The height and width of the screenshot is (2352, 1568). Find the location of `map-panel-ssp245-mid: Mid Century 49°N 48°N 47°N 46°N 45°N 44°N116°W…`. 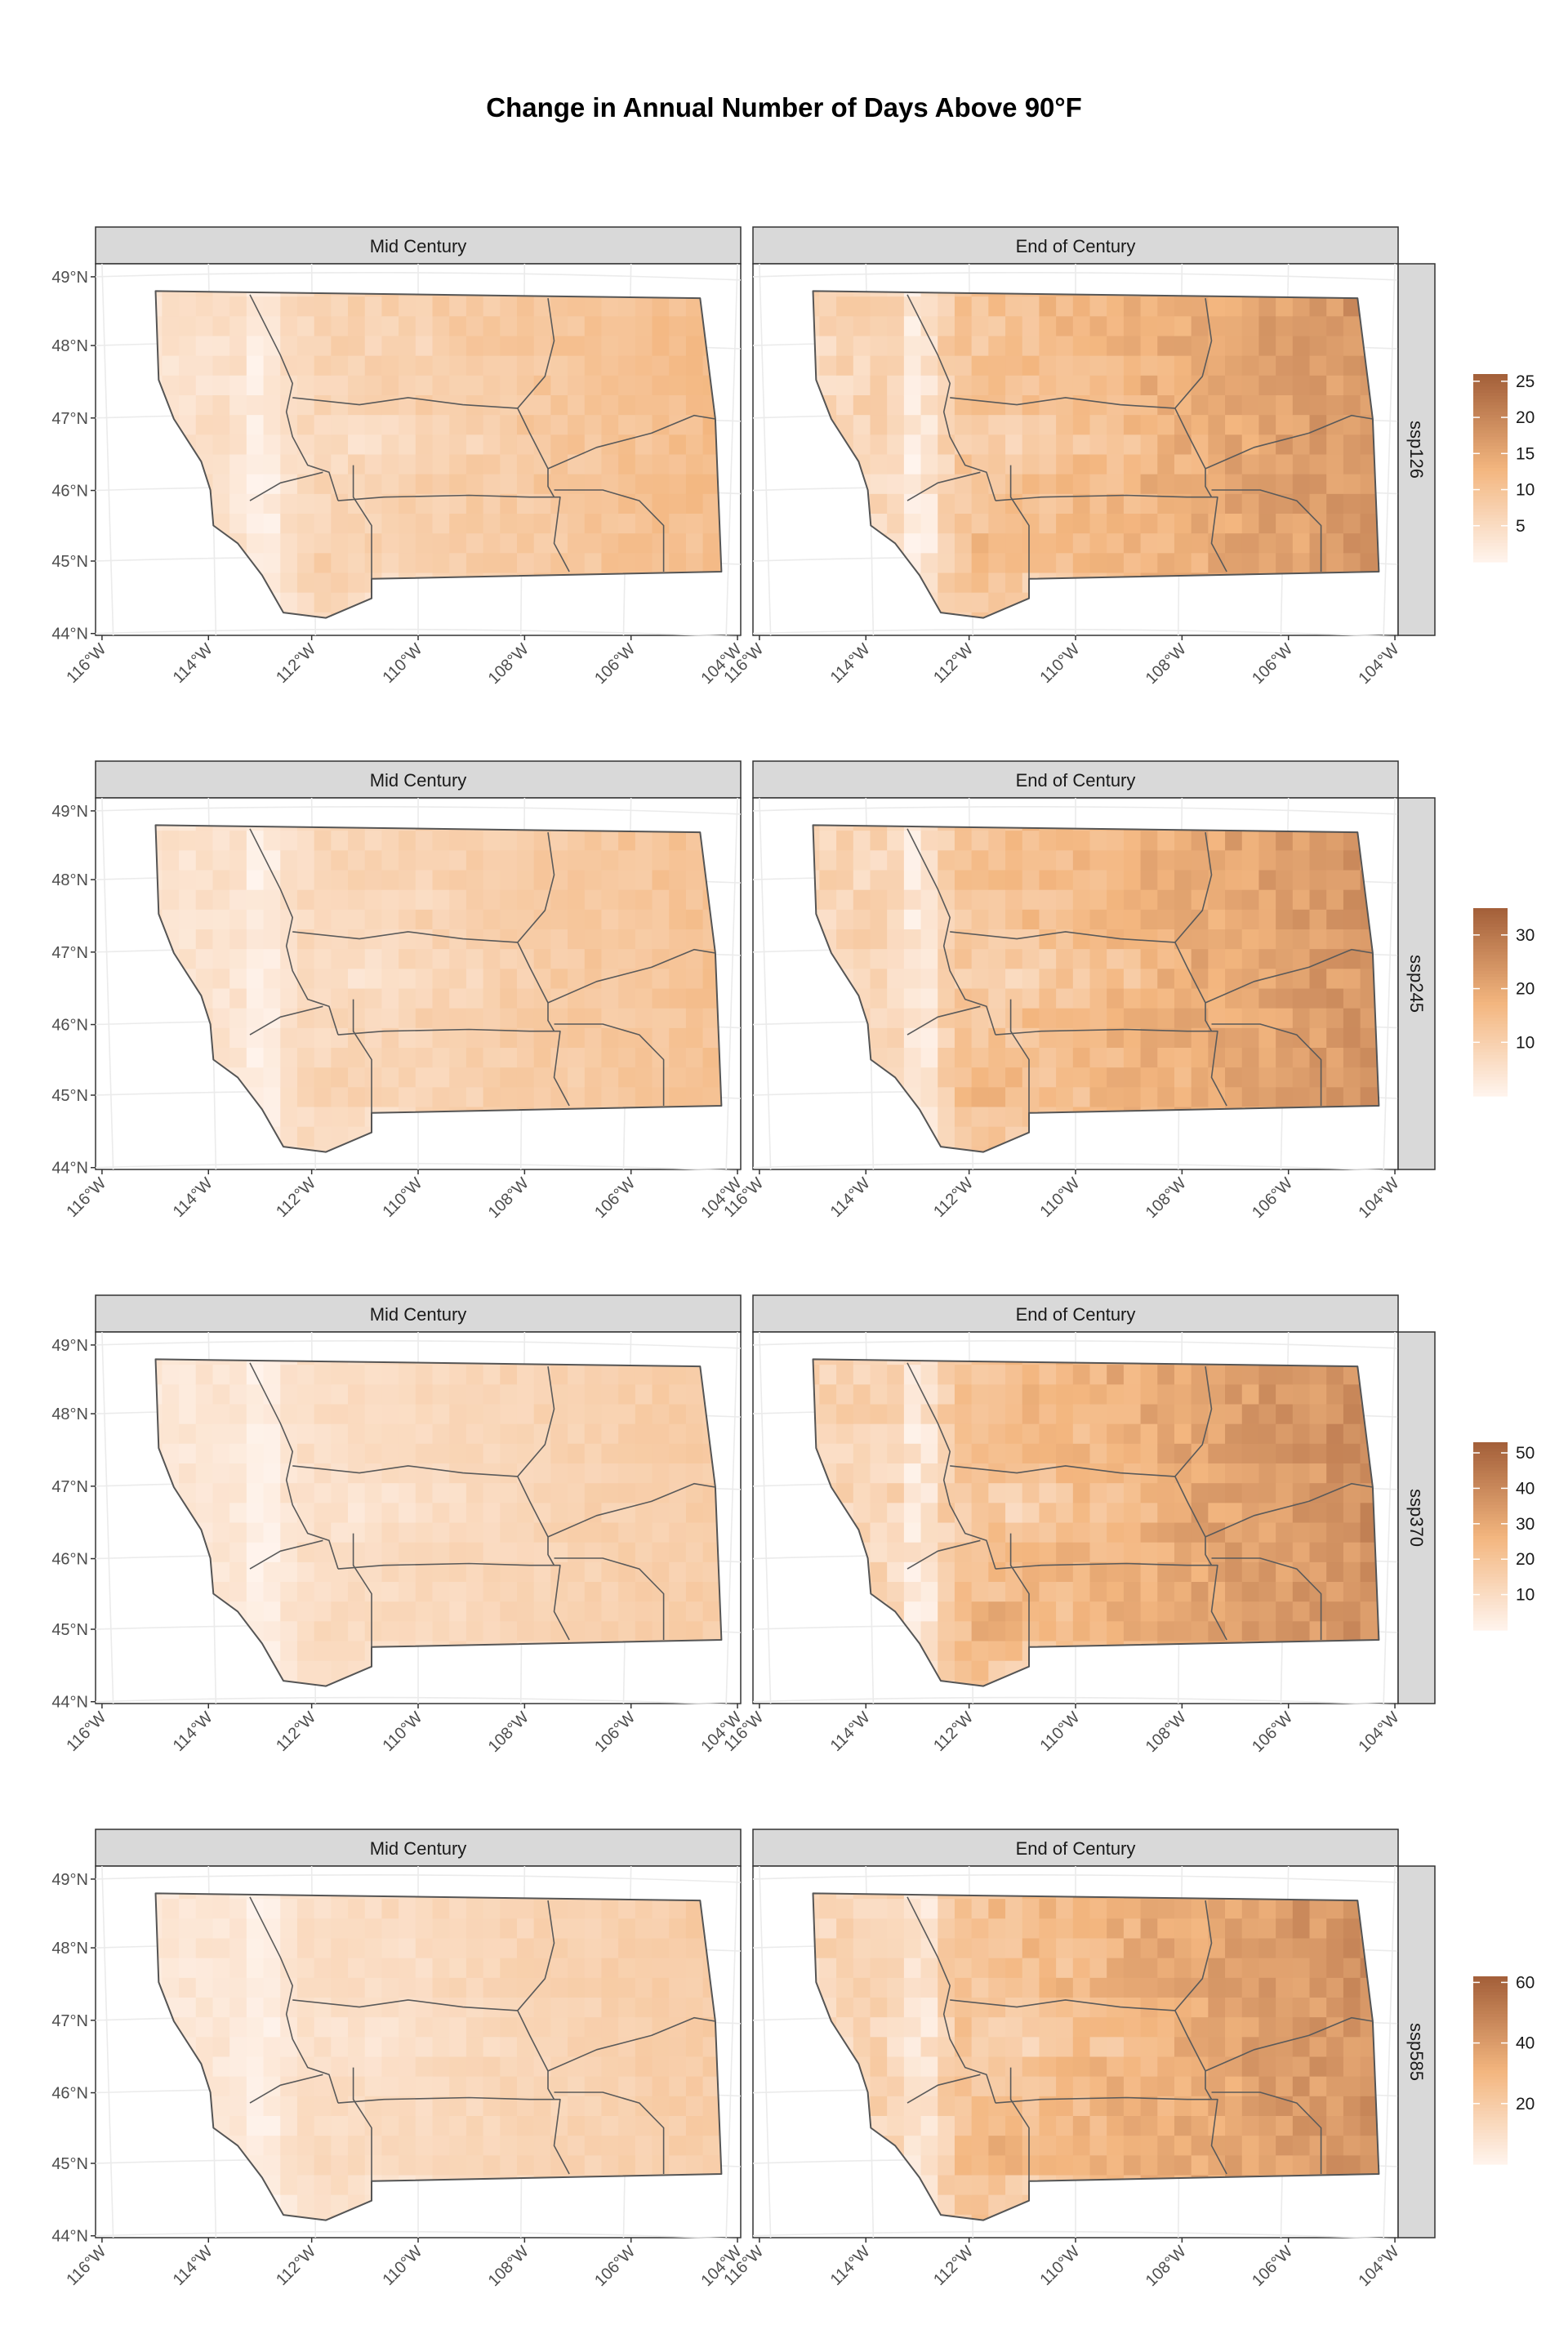

map-panel-ssp245-mid: Mid Century 49°N 48°N 47°N 46°N 45°N 44°N116°W… is located at coordinates (398, 991).